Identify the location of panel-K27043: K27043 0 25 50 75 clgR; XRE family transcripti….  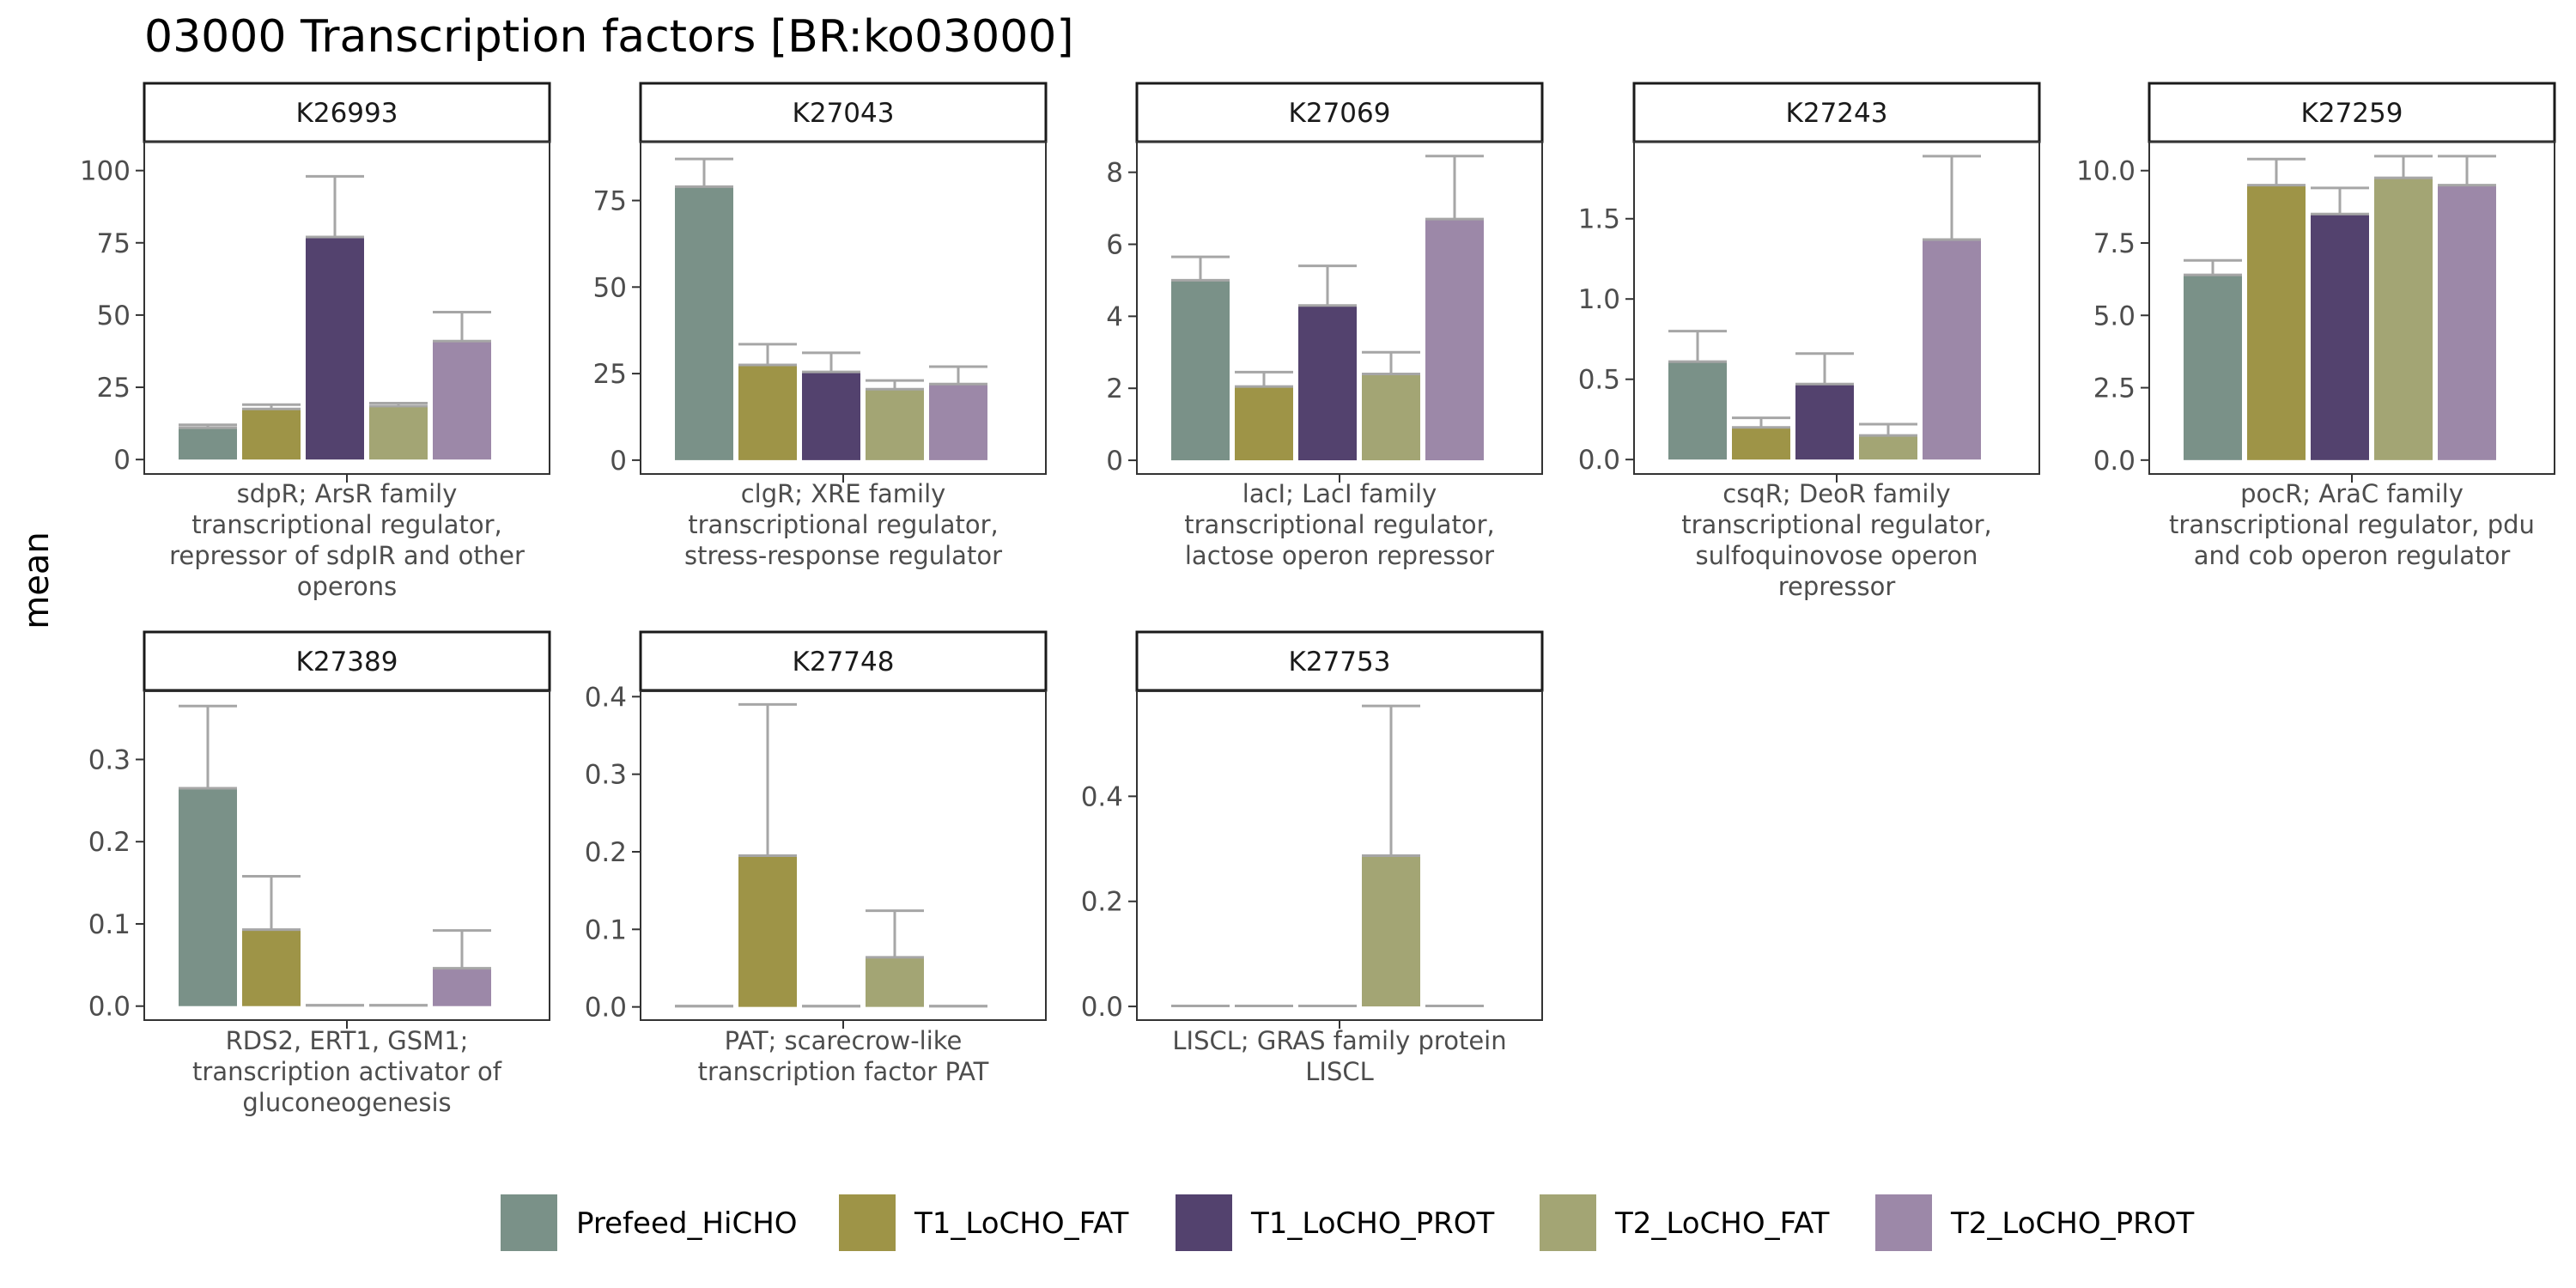
(821, 326).